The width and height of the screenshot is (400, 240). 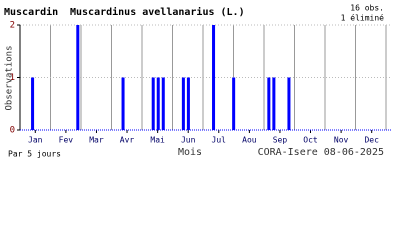 What do you see at coordinates (12, 26) in the screenshot?
I see `y-tick-label: 2` at bounding box center [12, 26].